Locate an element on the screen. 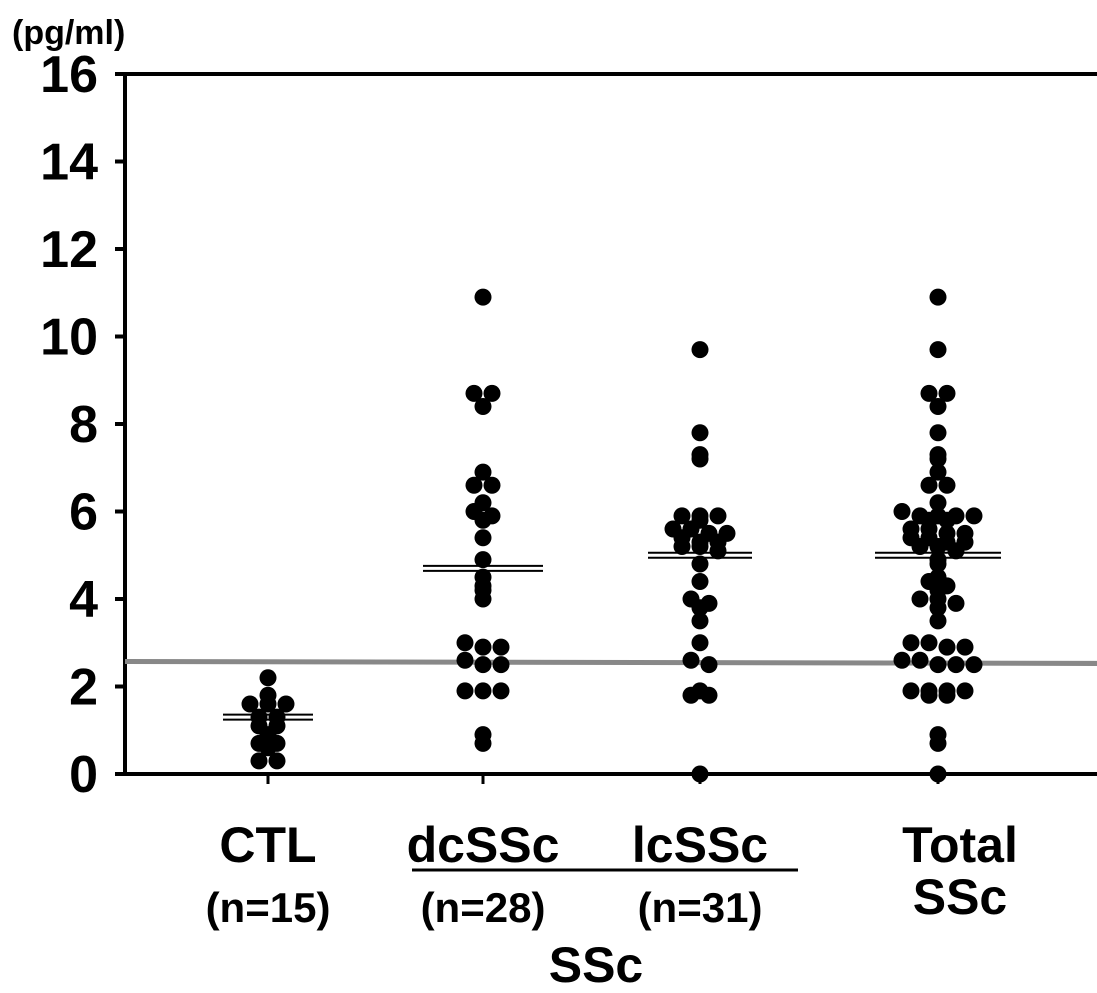  y-tick-label: 6 is located at coordinates (83, 513).